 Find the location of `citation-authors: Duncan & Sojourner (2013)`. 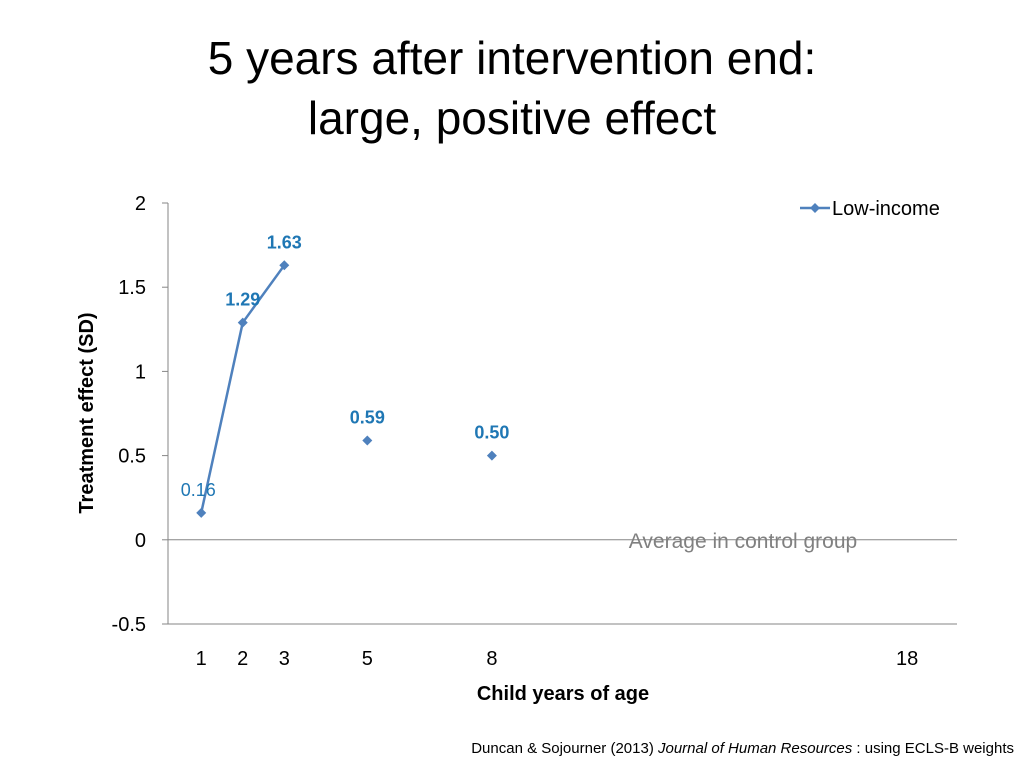

citation-authors: Duncan & Sojourner (2013) is located at coordinates (564, 748).